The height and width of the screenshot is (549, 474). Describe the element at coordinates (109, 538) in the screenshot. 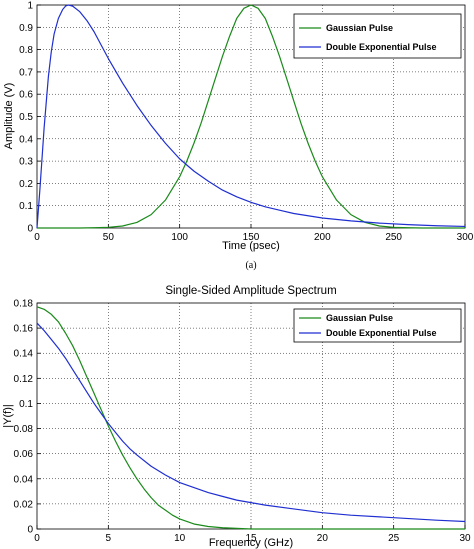

I see `chart2-x-tick-label: 5` at that location.